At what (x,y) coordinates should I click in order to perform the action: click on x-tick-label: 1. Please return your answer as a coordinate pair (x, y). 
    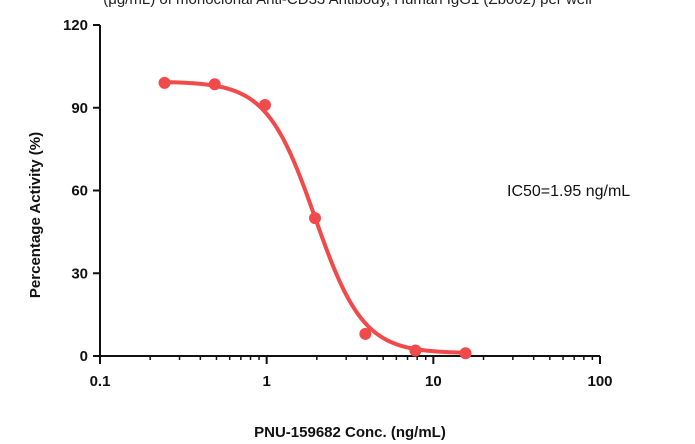
    Looking at the image, I should click on (266, 381).